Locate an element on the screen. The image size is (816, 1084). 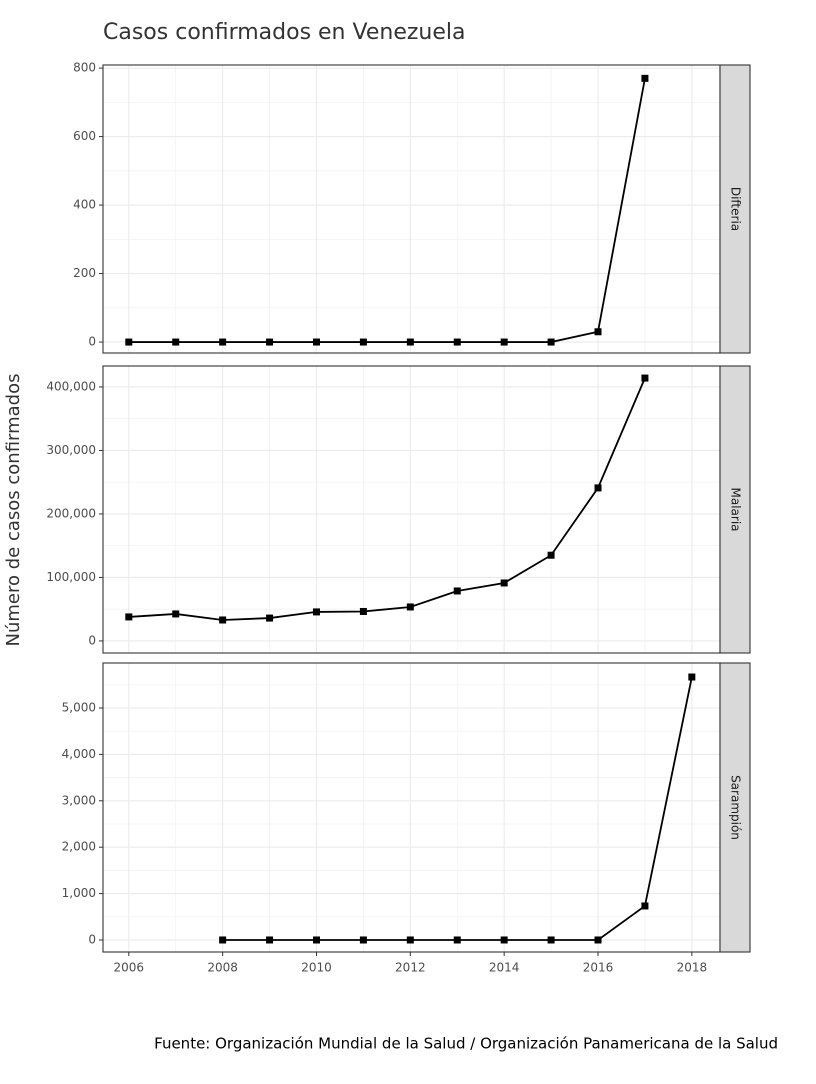
y-tick-label: 5,000 is located at coordinates (79, 708).